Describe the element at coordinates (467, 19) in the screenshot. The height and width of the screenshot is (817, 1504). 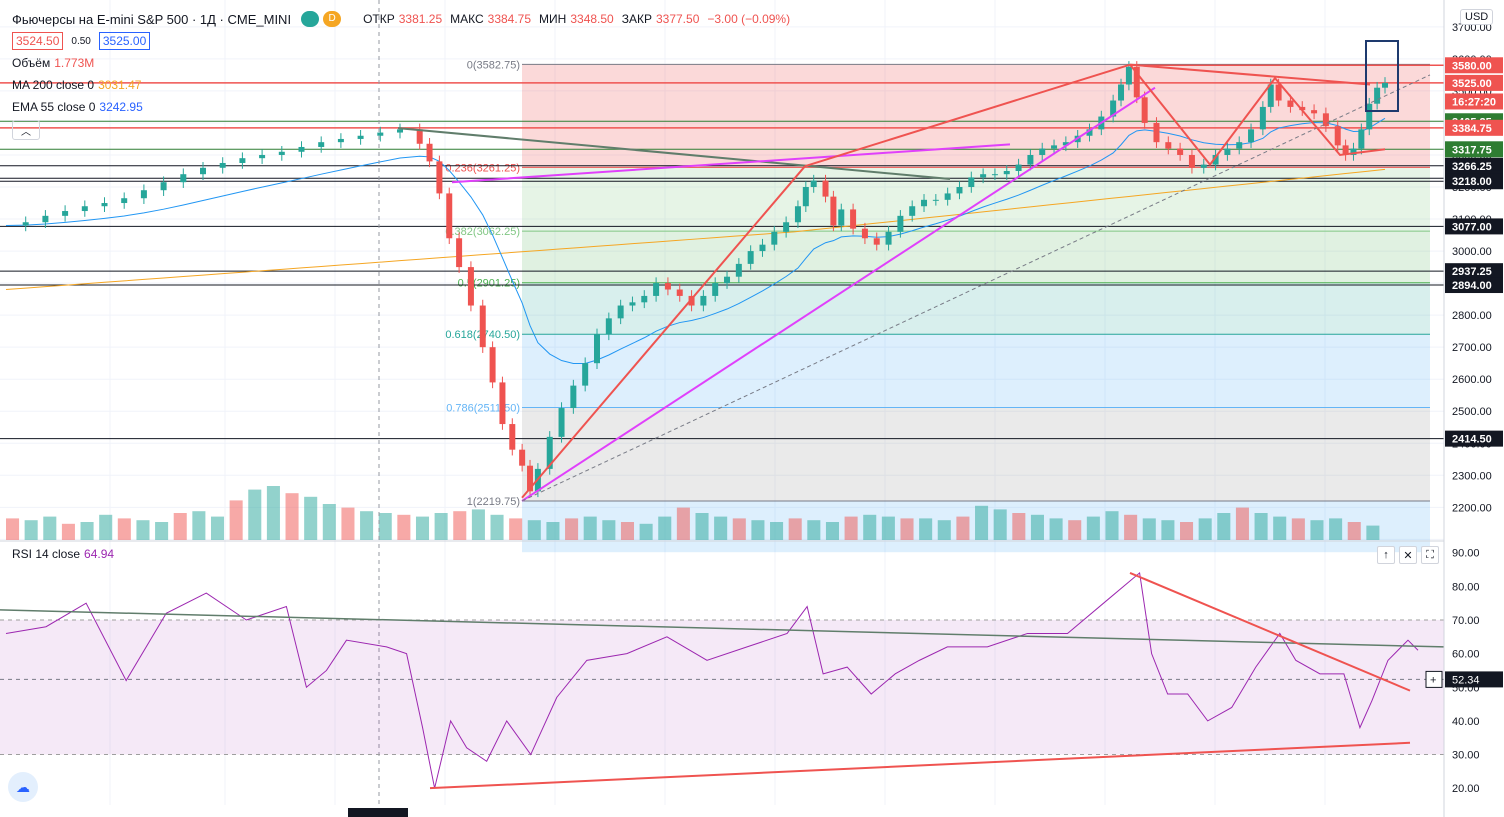
I see `high-label: МАКС` at that location.